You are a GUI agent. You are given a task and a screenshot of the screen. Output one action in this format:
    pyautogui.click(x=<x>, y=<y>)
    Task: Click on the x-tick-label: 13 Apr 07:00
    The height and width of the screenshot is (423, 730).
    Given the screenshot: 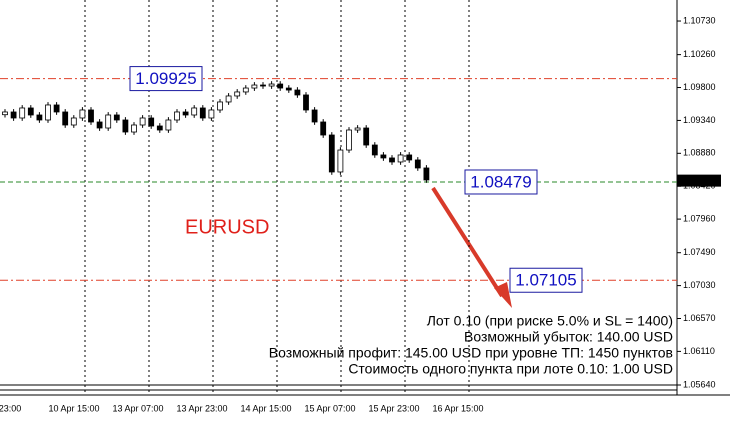 What is the action you would take?
    pyautogui.click(x=137, y=408)
    